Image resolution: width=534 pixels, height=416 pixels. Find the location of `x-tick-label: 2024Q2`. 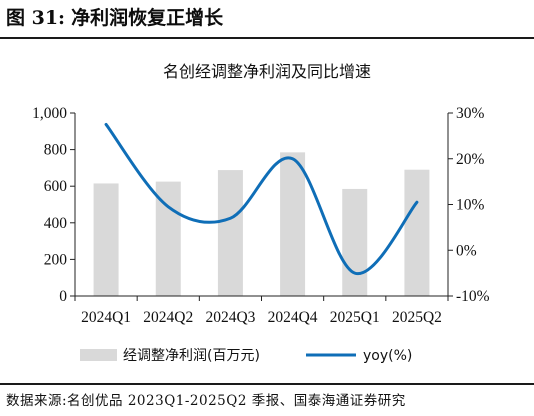

x-tick-label: 2024Q2 is located at coordinates (168, 317).